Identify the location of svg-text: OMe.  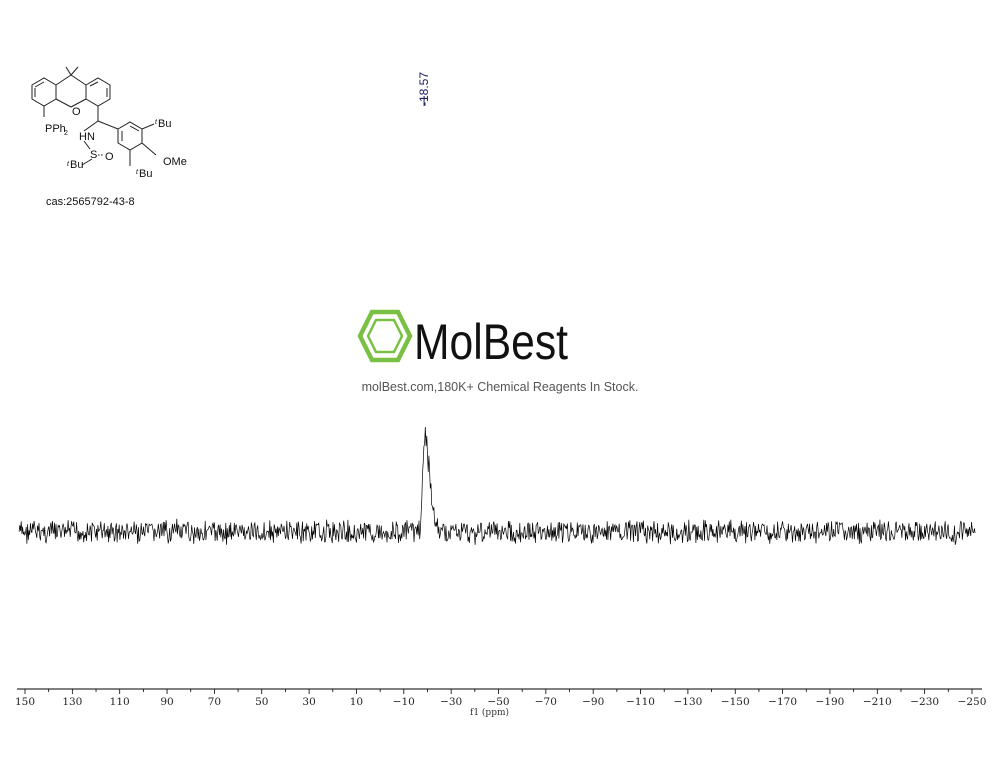
(175, 162).